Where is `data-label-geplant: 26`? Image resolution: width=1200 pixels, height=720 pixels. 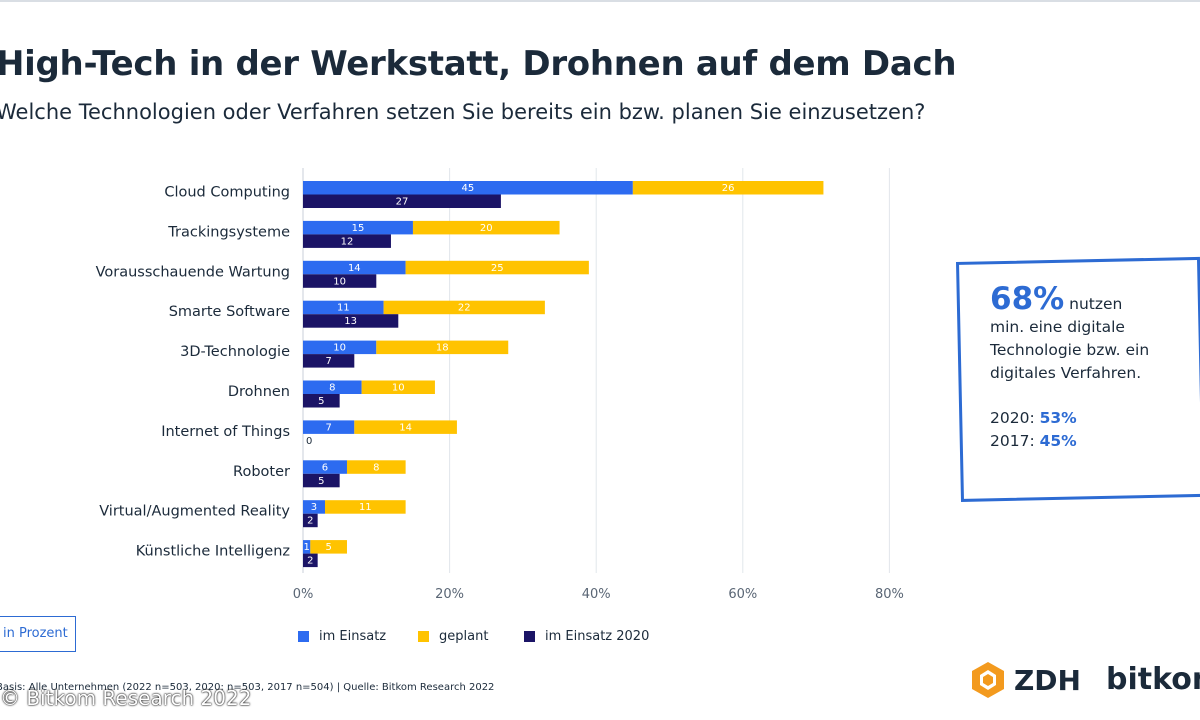 data-label-geplant: 26 is located at coordinates (728, 188).